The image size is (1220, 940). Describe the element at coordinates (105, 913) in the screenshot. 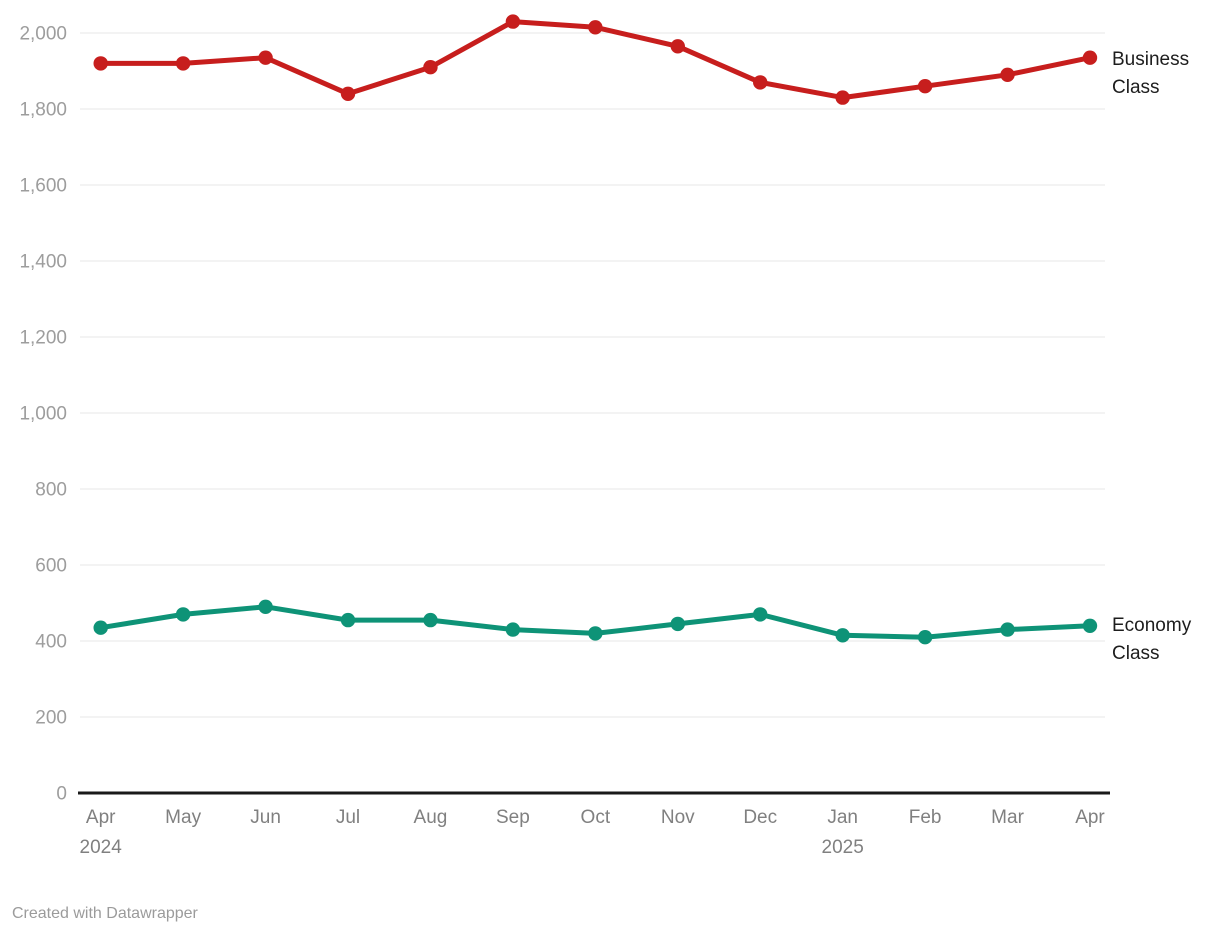

I see `datawrapper-credit-link: Created with Datawrapper` at that location.